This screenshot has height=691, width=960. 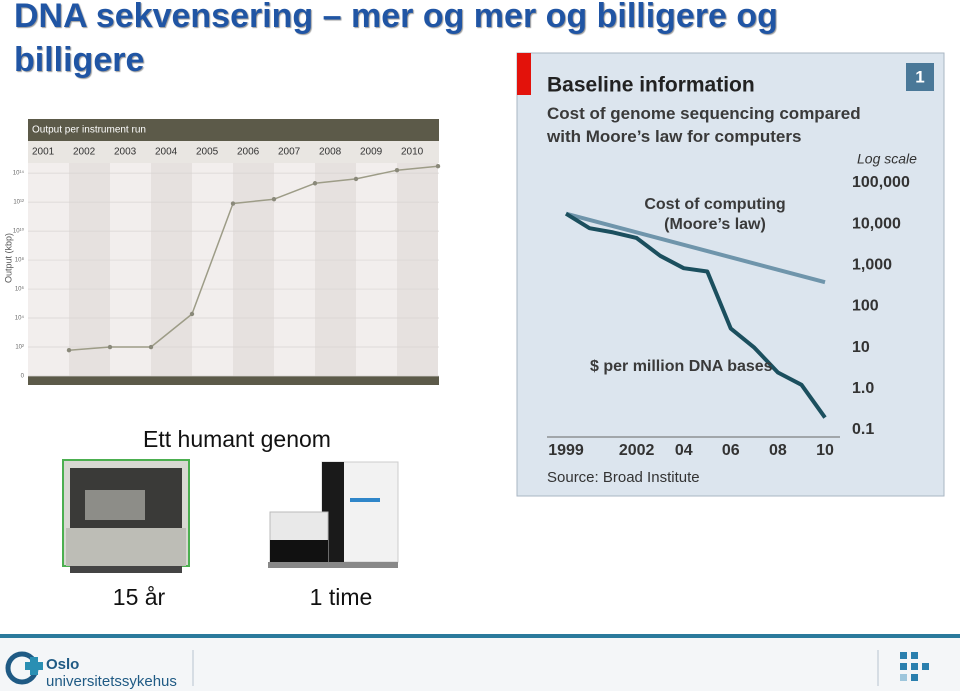 What do you see at coordinates (19, 173) in the screenshot?
I see `y-tick-label: 10¹⁴` at bounding box center [19, 173].